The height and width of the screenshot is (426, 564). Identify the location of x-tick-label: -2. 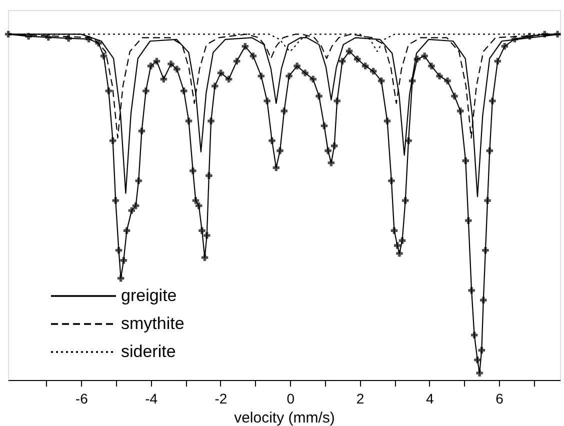
(221, 398).